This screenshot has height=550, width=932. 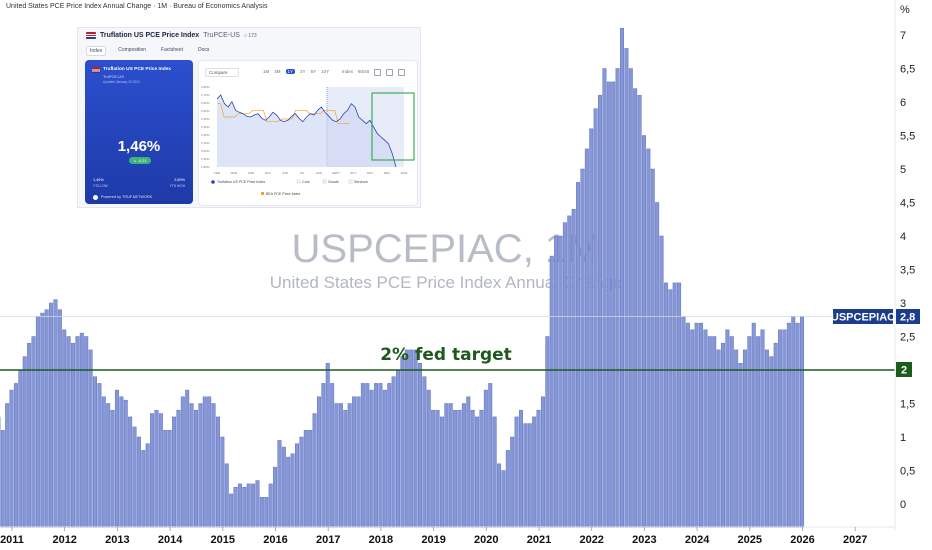 What do you see at coordinates (903, 237) in the screenshot?
I see `y-tick-label: 4` at bounding box center [903, 237].